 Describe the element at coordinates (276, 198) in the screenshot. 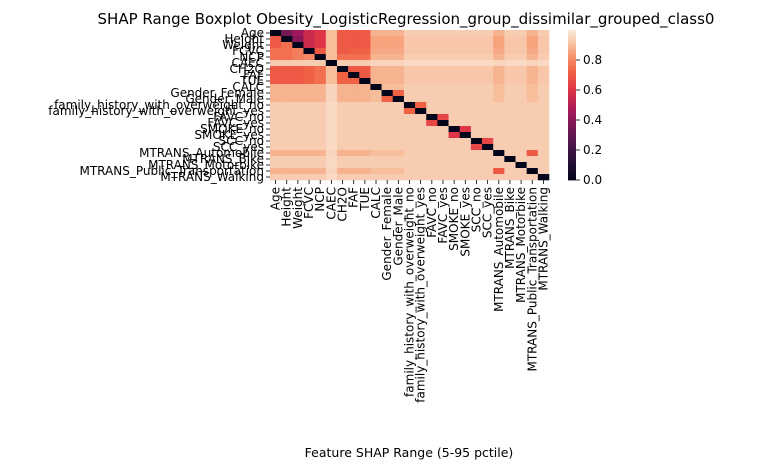

I see `x-tick-label: Age` at that location.